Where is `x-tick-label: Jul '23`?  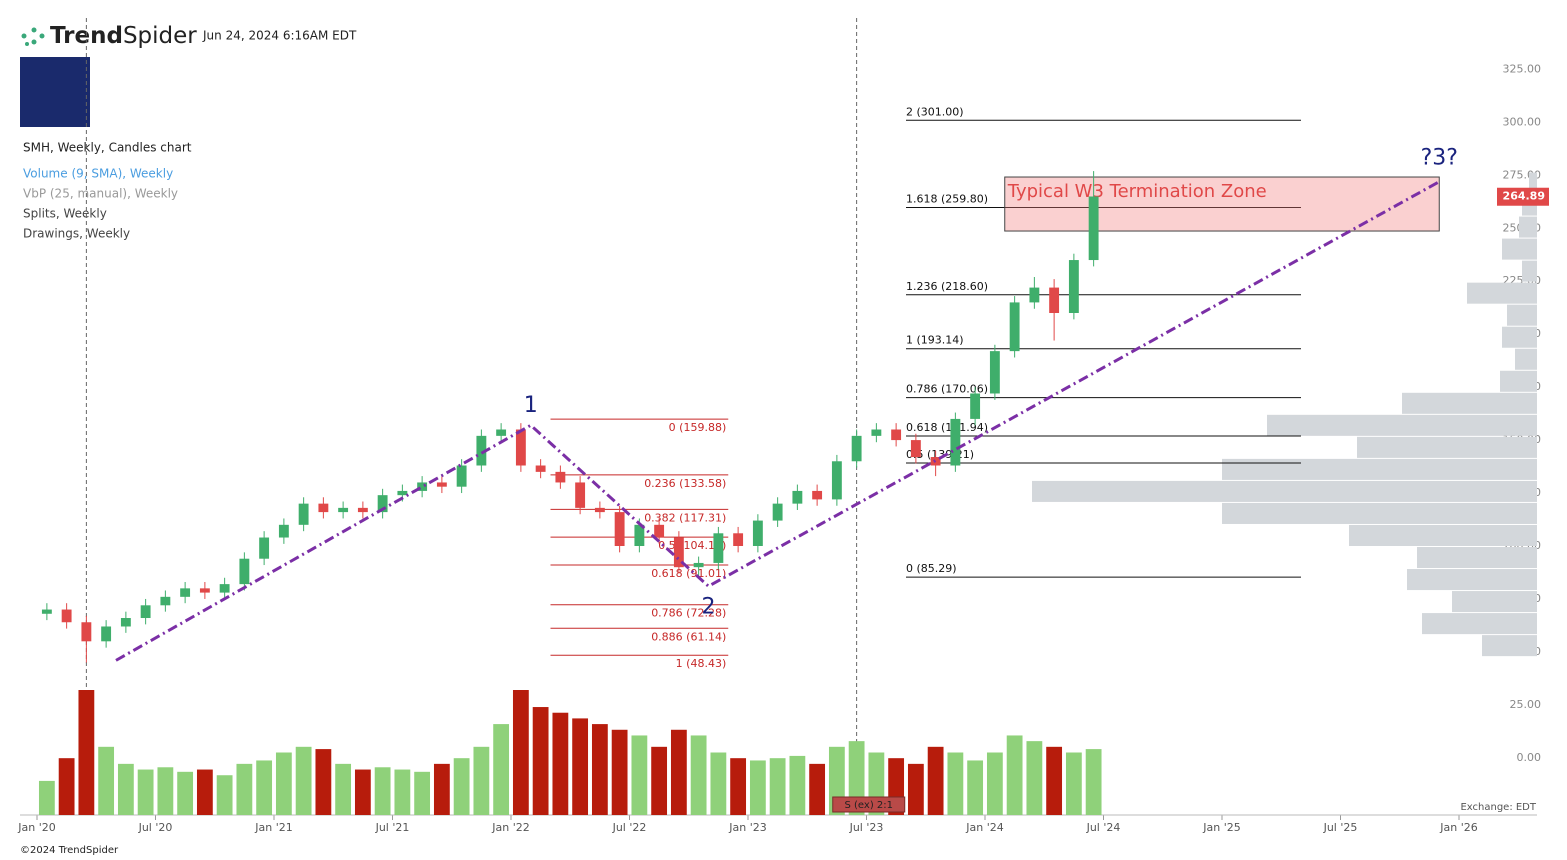
x-tick-label: Jul '23 is located at coordinates (866, 827).